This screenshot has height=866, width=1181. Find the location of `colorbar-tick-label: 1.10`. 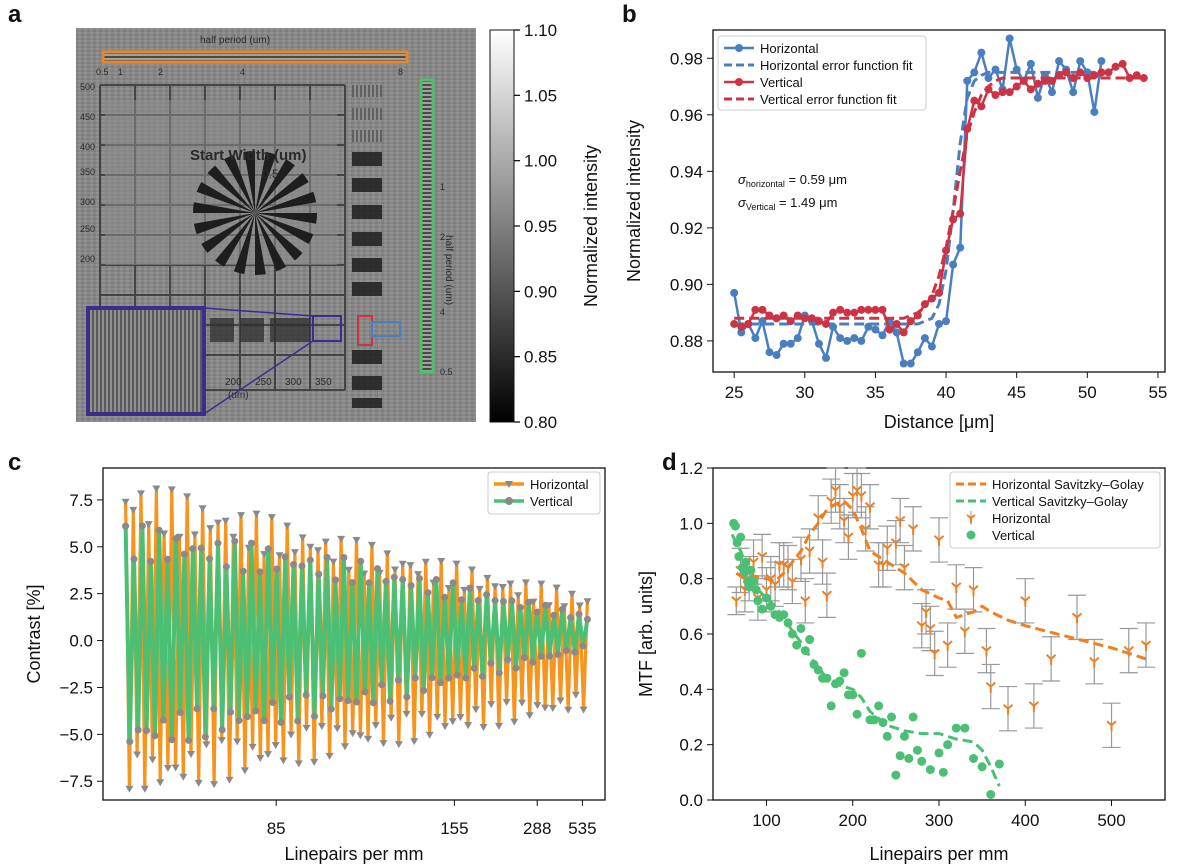

colorbar-tick-label: 1.10 is located at coordinates (540, 30).